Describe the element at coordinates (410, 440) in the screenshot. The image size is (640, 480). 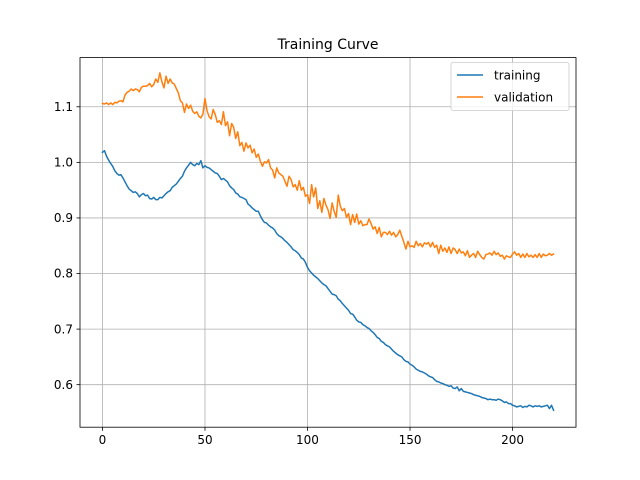
I see `x-tick-label: 150` at that location.